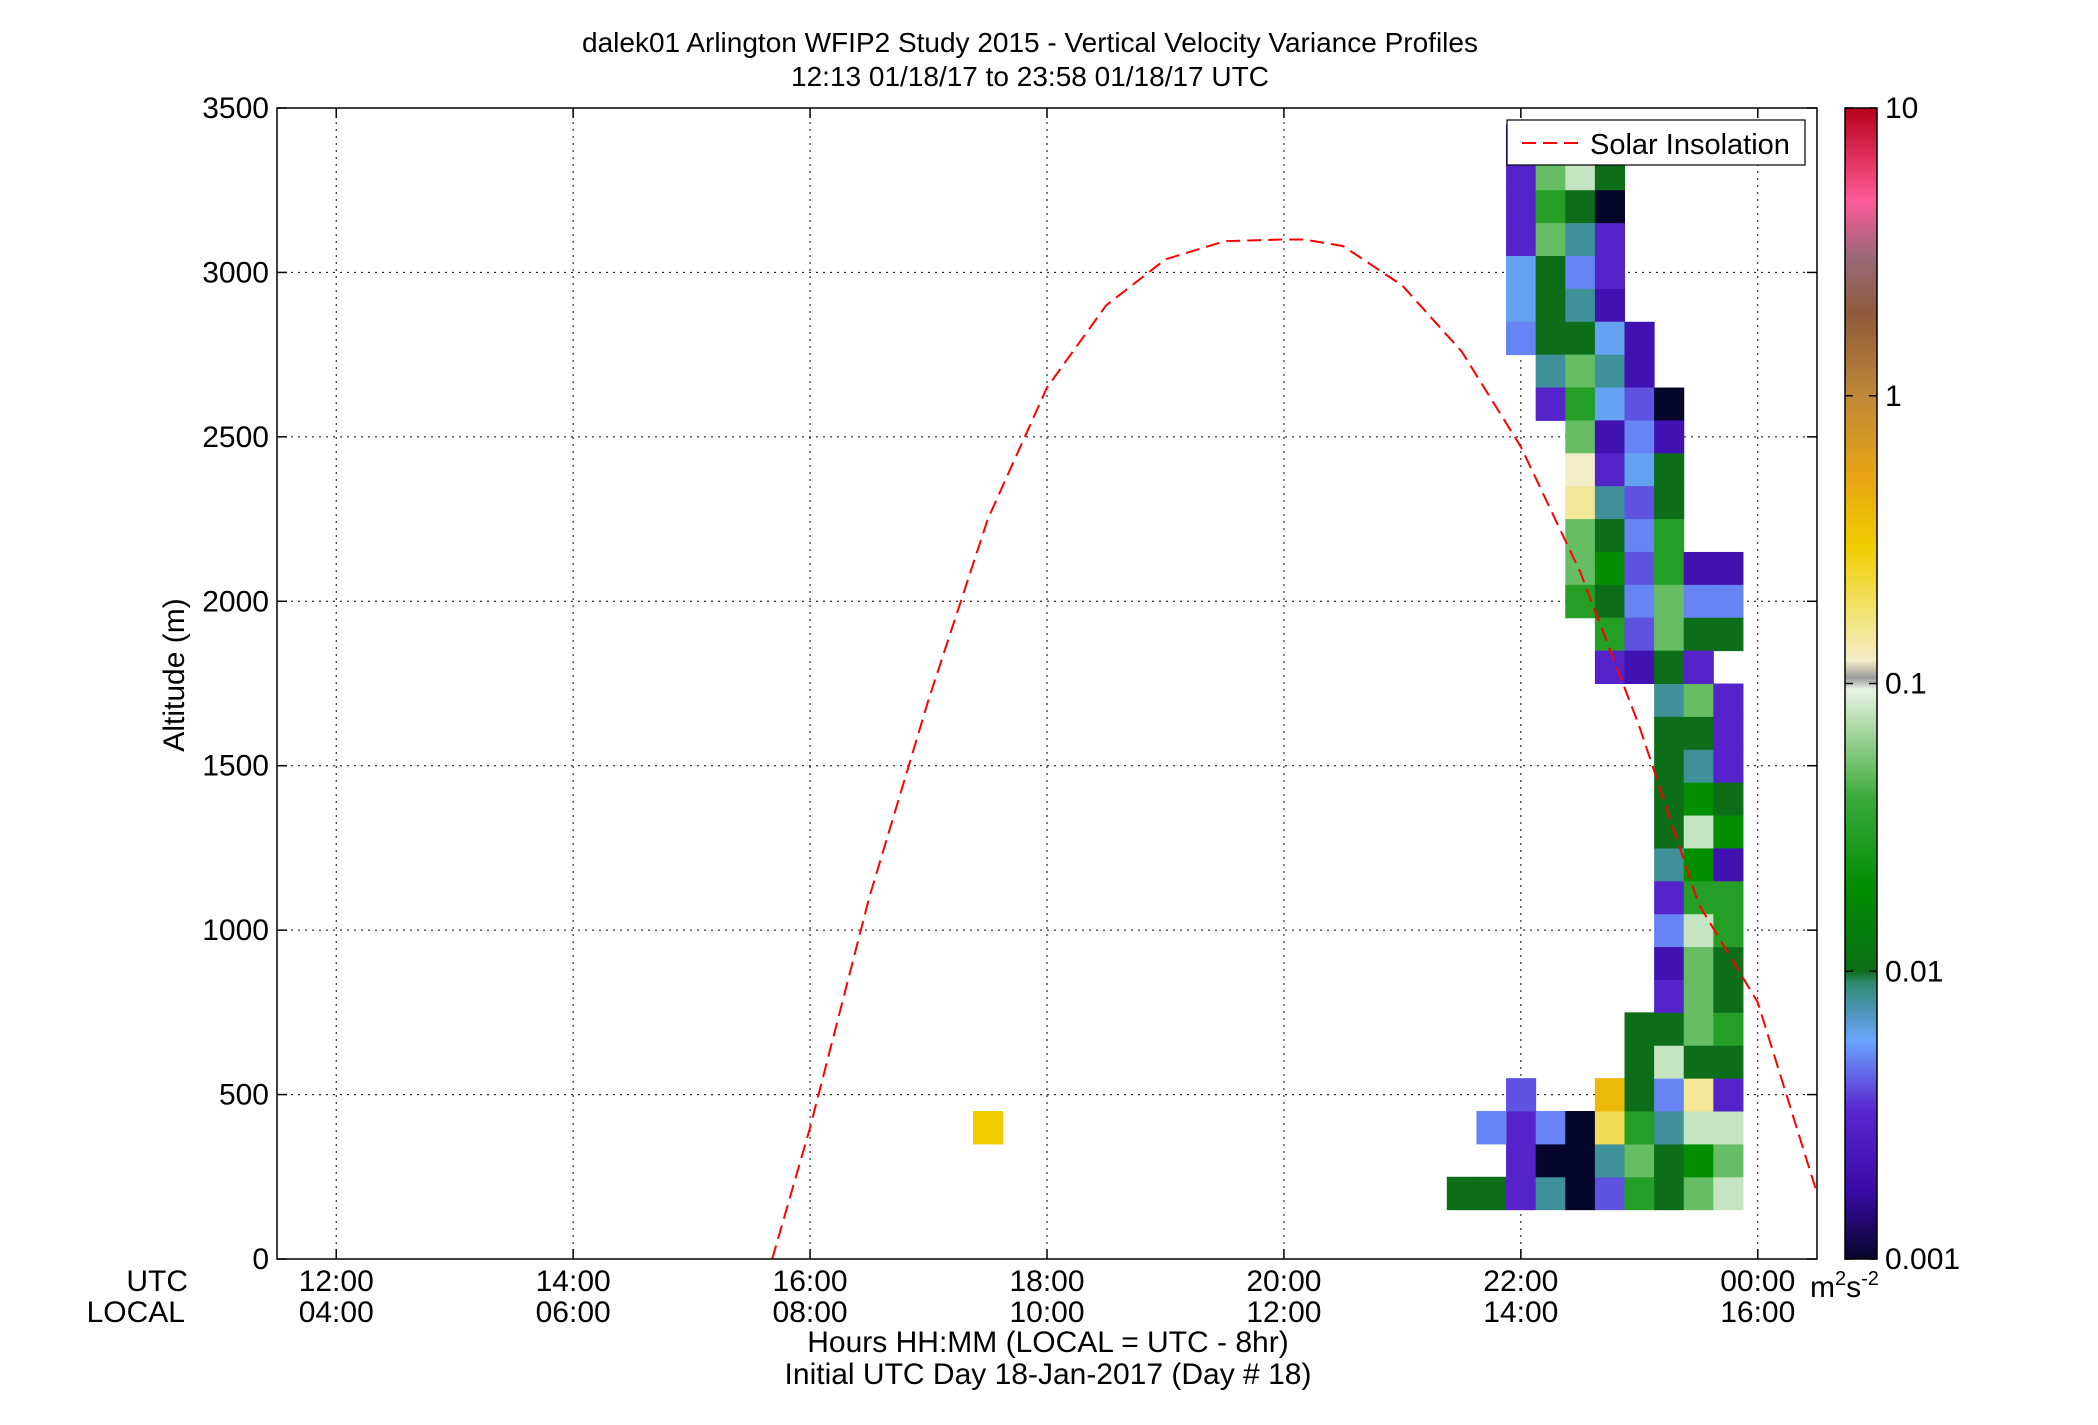 This screenshot has height=1425, width=2098. What do you see at coordinates (1840, 1279) in the screenshot?
I see `colorbar-unit-exp1: 2` at bounding box center [1840, 1279].